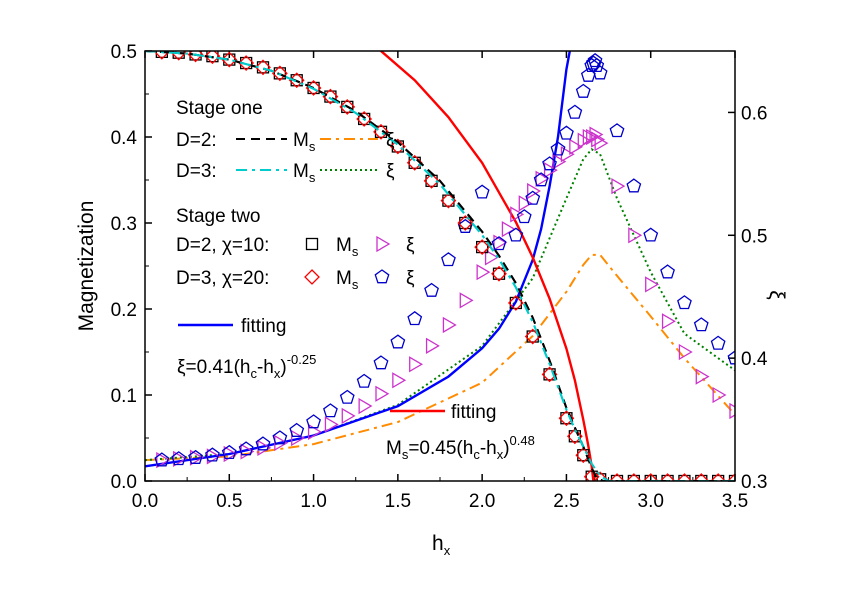 The width and height of the screenshot is (860, 594). What do you see at coordinates (410, 245) in the screenshot?
I see `legend-d2-chi-xi: ξ` at bounding box center [410, 245].